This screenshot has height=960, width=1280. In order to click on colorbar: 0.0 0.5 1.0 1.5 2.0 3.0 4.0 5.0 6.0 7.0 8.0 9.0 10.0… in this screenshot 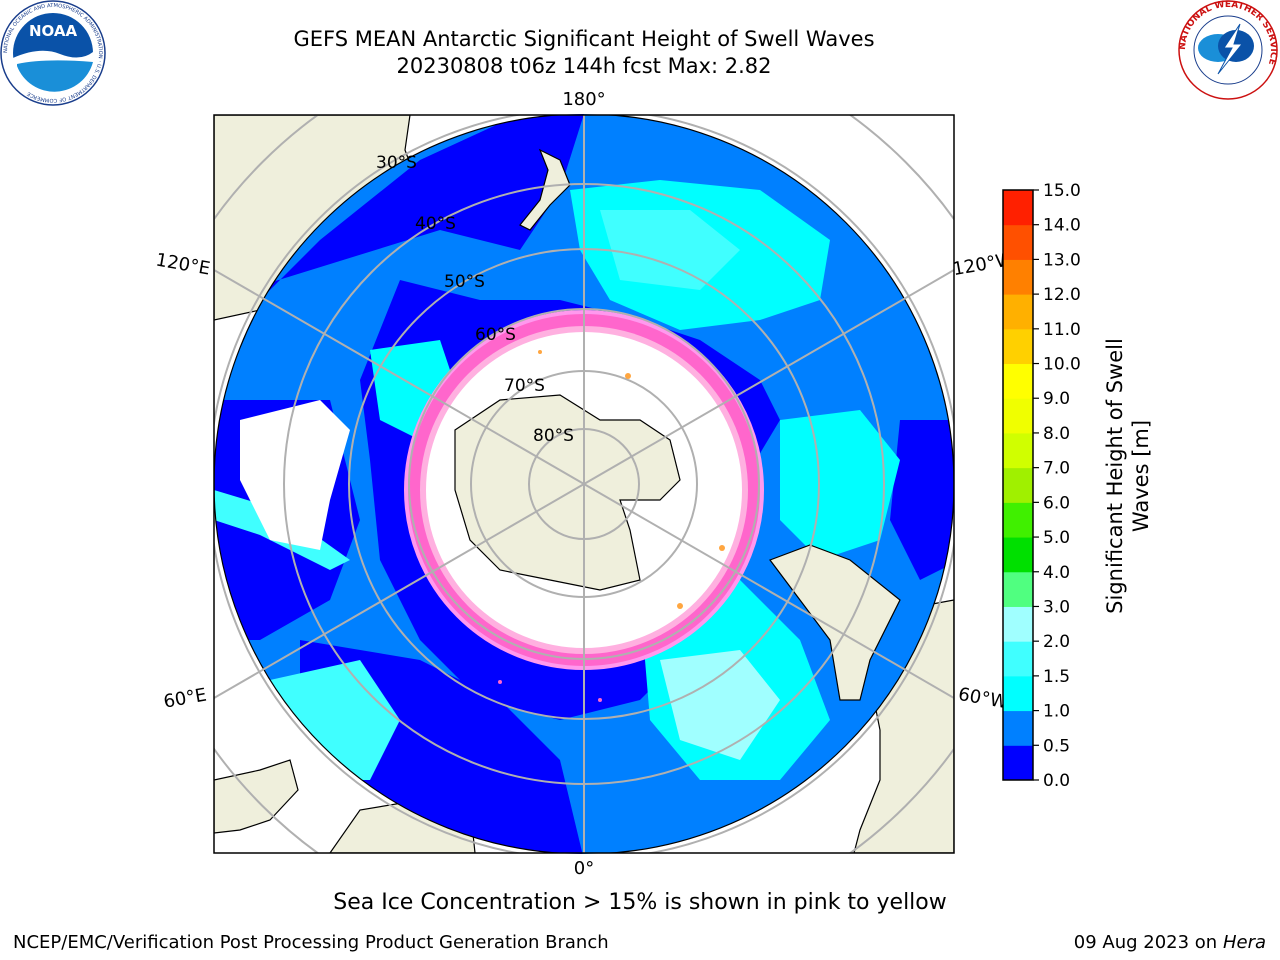, I will do `click(1041, 486)`.